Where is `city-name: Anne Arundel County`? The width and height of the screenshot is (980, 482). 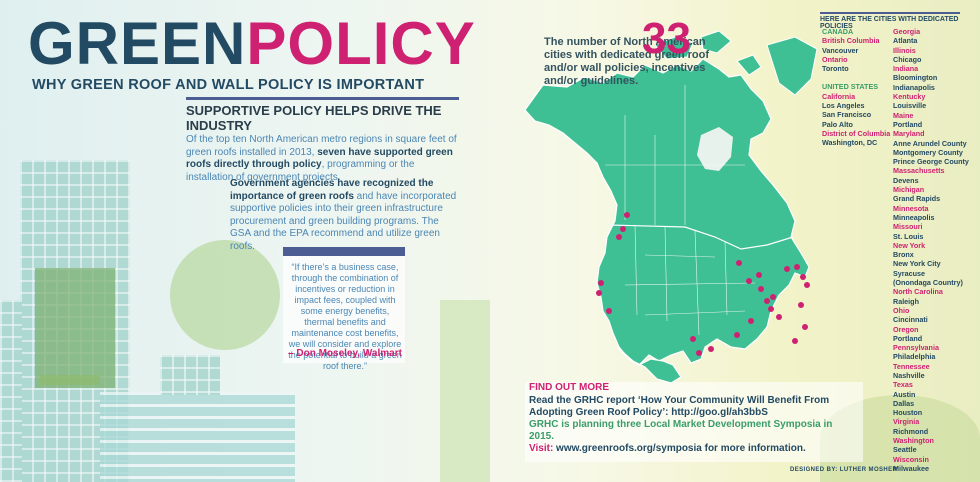
city-name: Anne Arundel County is located at coordinates (930, 143).